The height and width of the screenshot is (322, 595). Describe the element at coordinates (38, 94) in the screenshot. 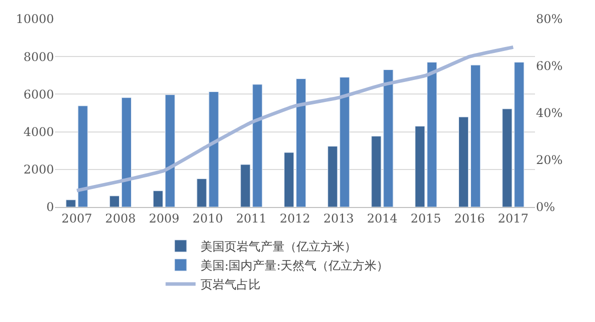

I see `y-tick-label: 6000` at that location.